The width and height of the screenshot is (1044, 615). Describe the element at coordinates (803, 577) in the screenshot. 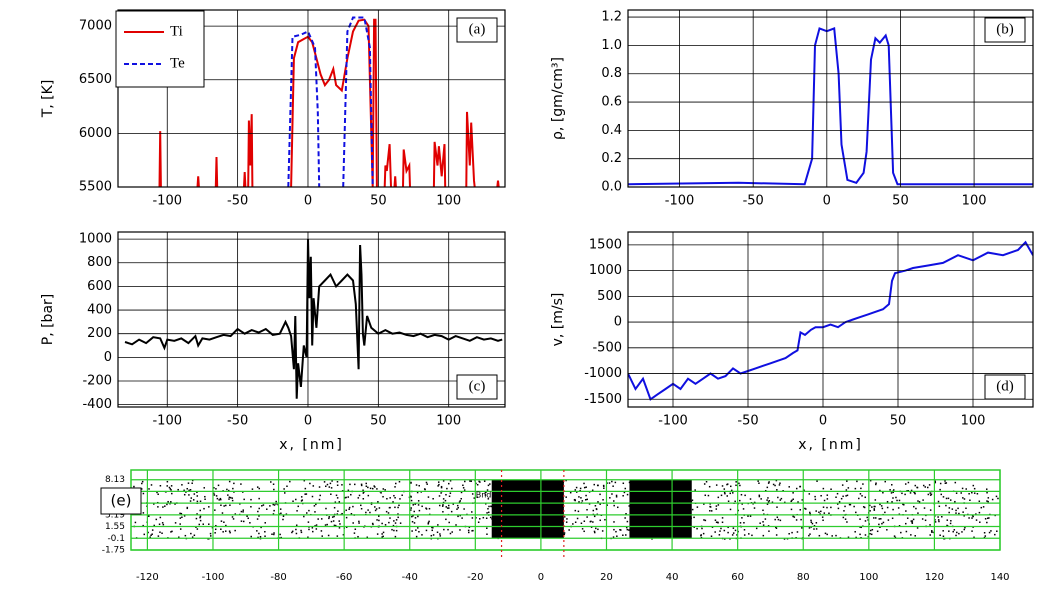

I see `x-tick-label: 80` at that location.